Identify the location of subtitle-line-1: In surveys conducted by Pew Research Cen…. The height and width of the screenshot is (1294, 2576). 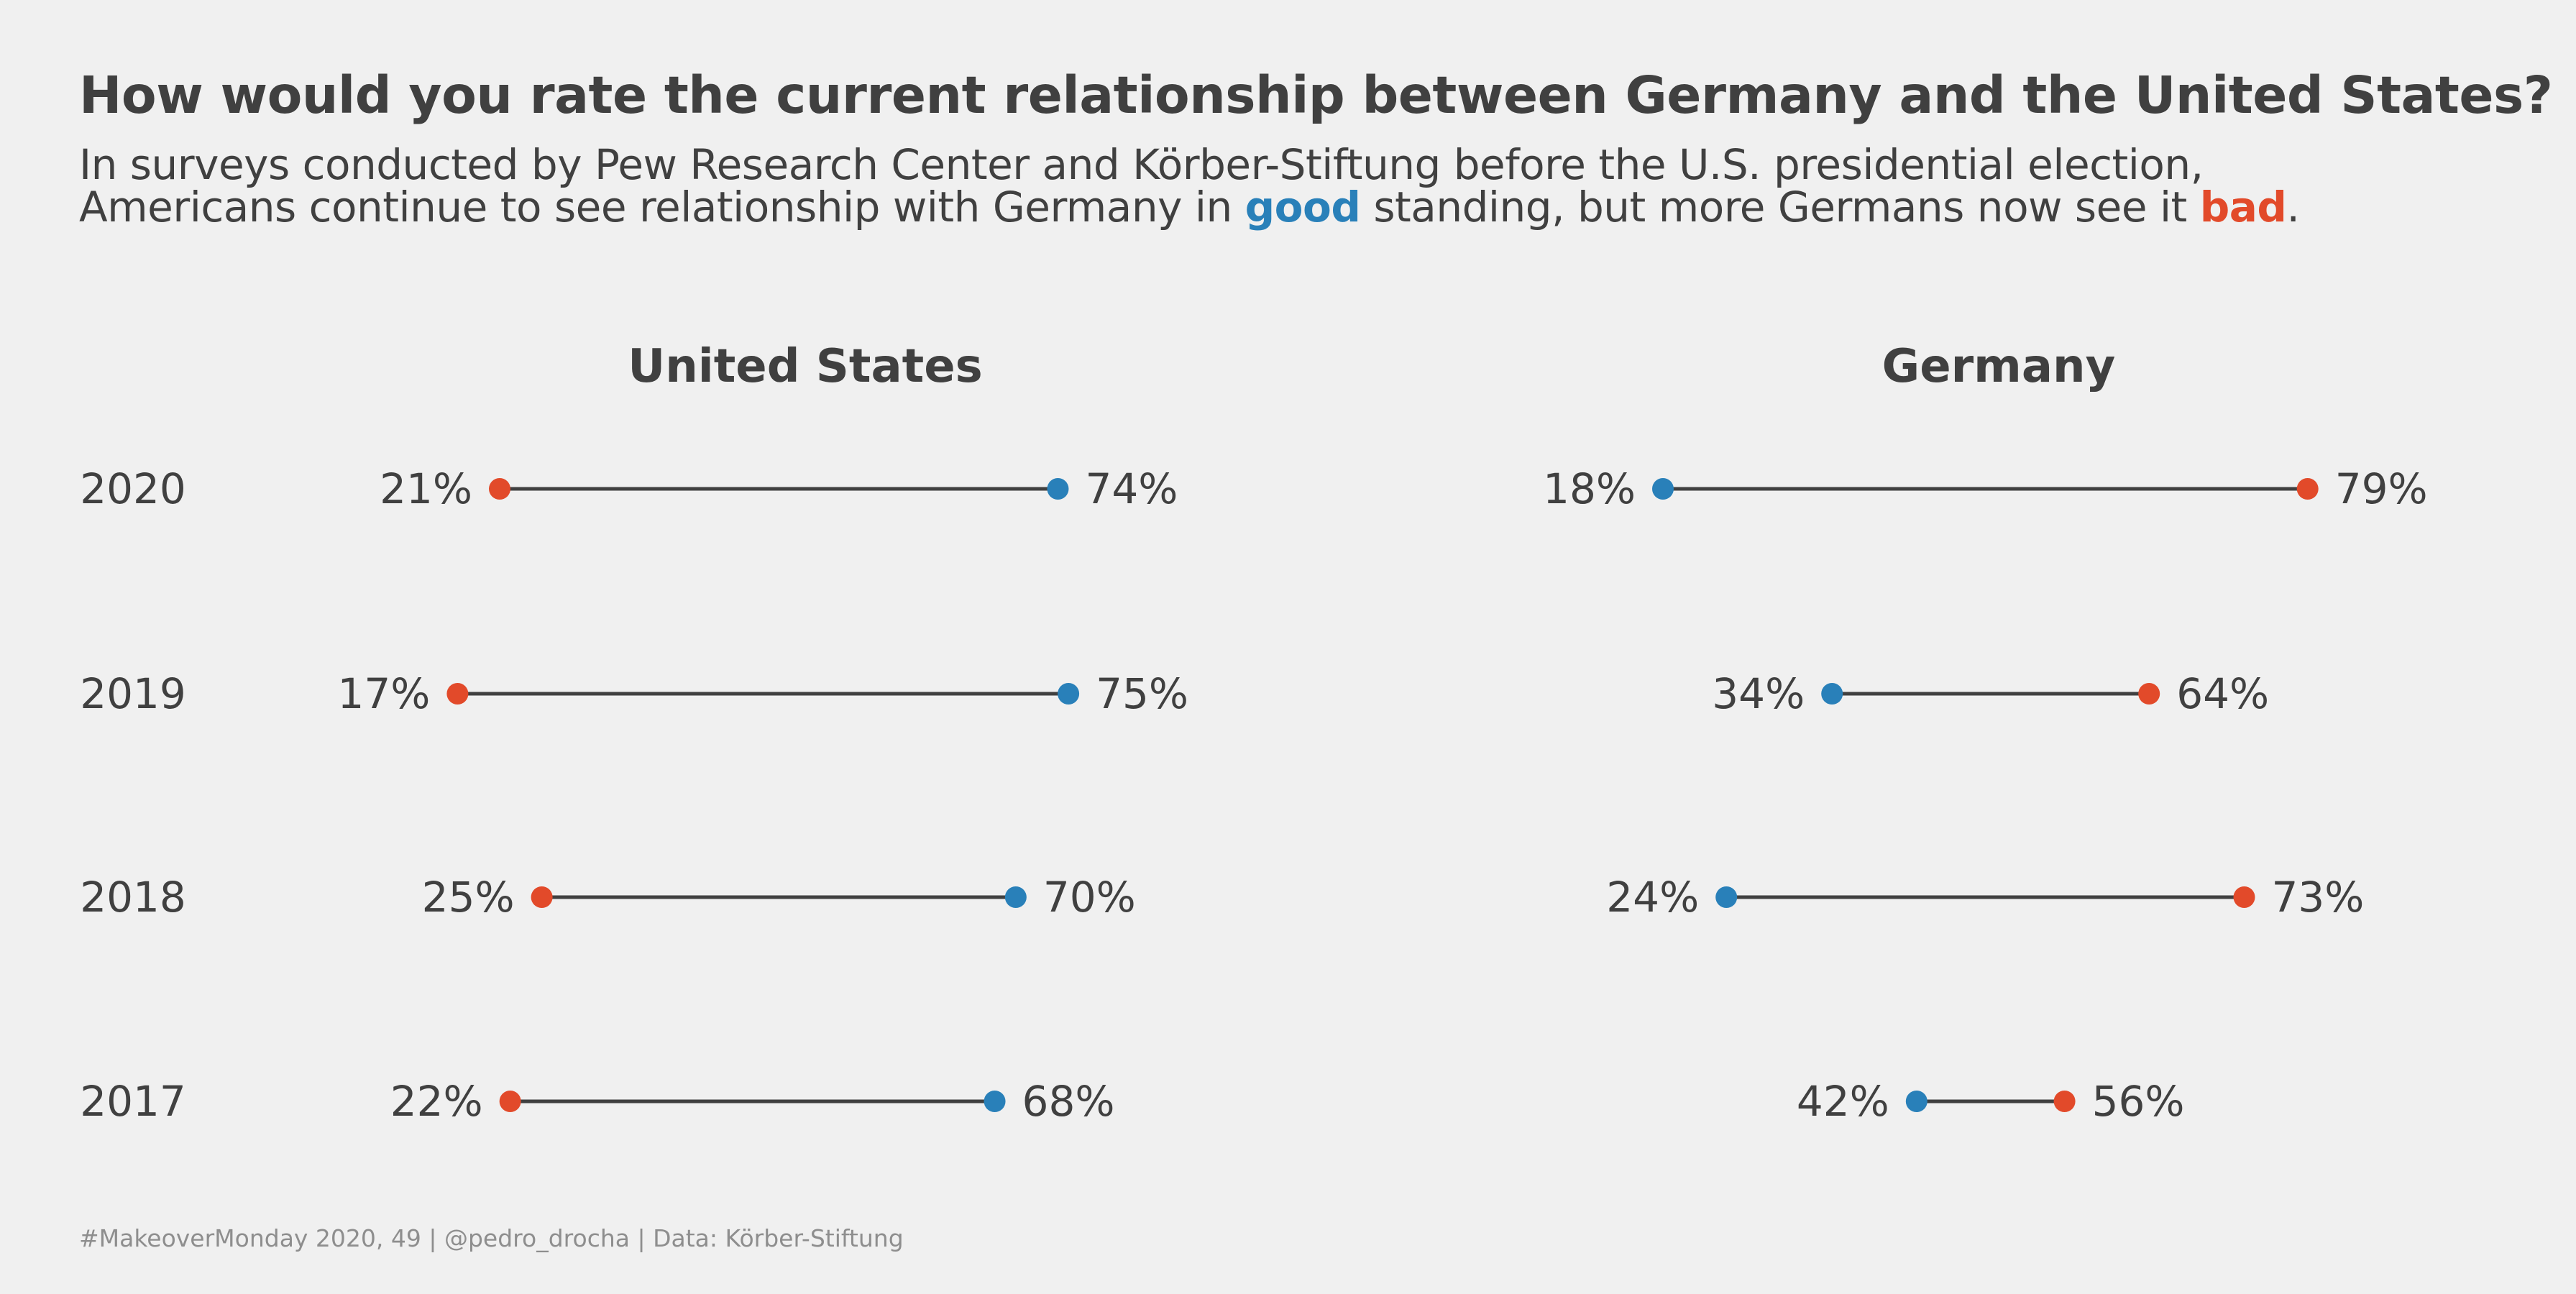
(1141, 164).